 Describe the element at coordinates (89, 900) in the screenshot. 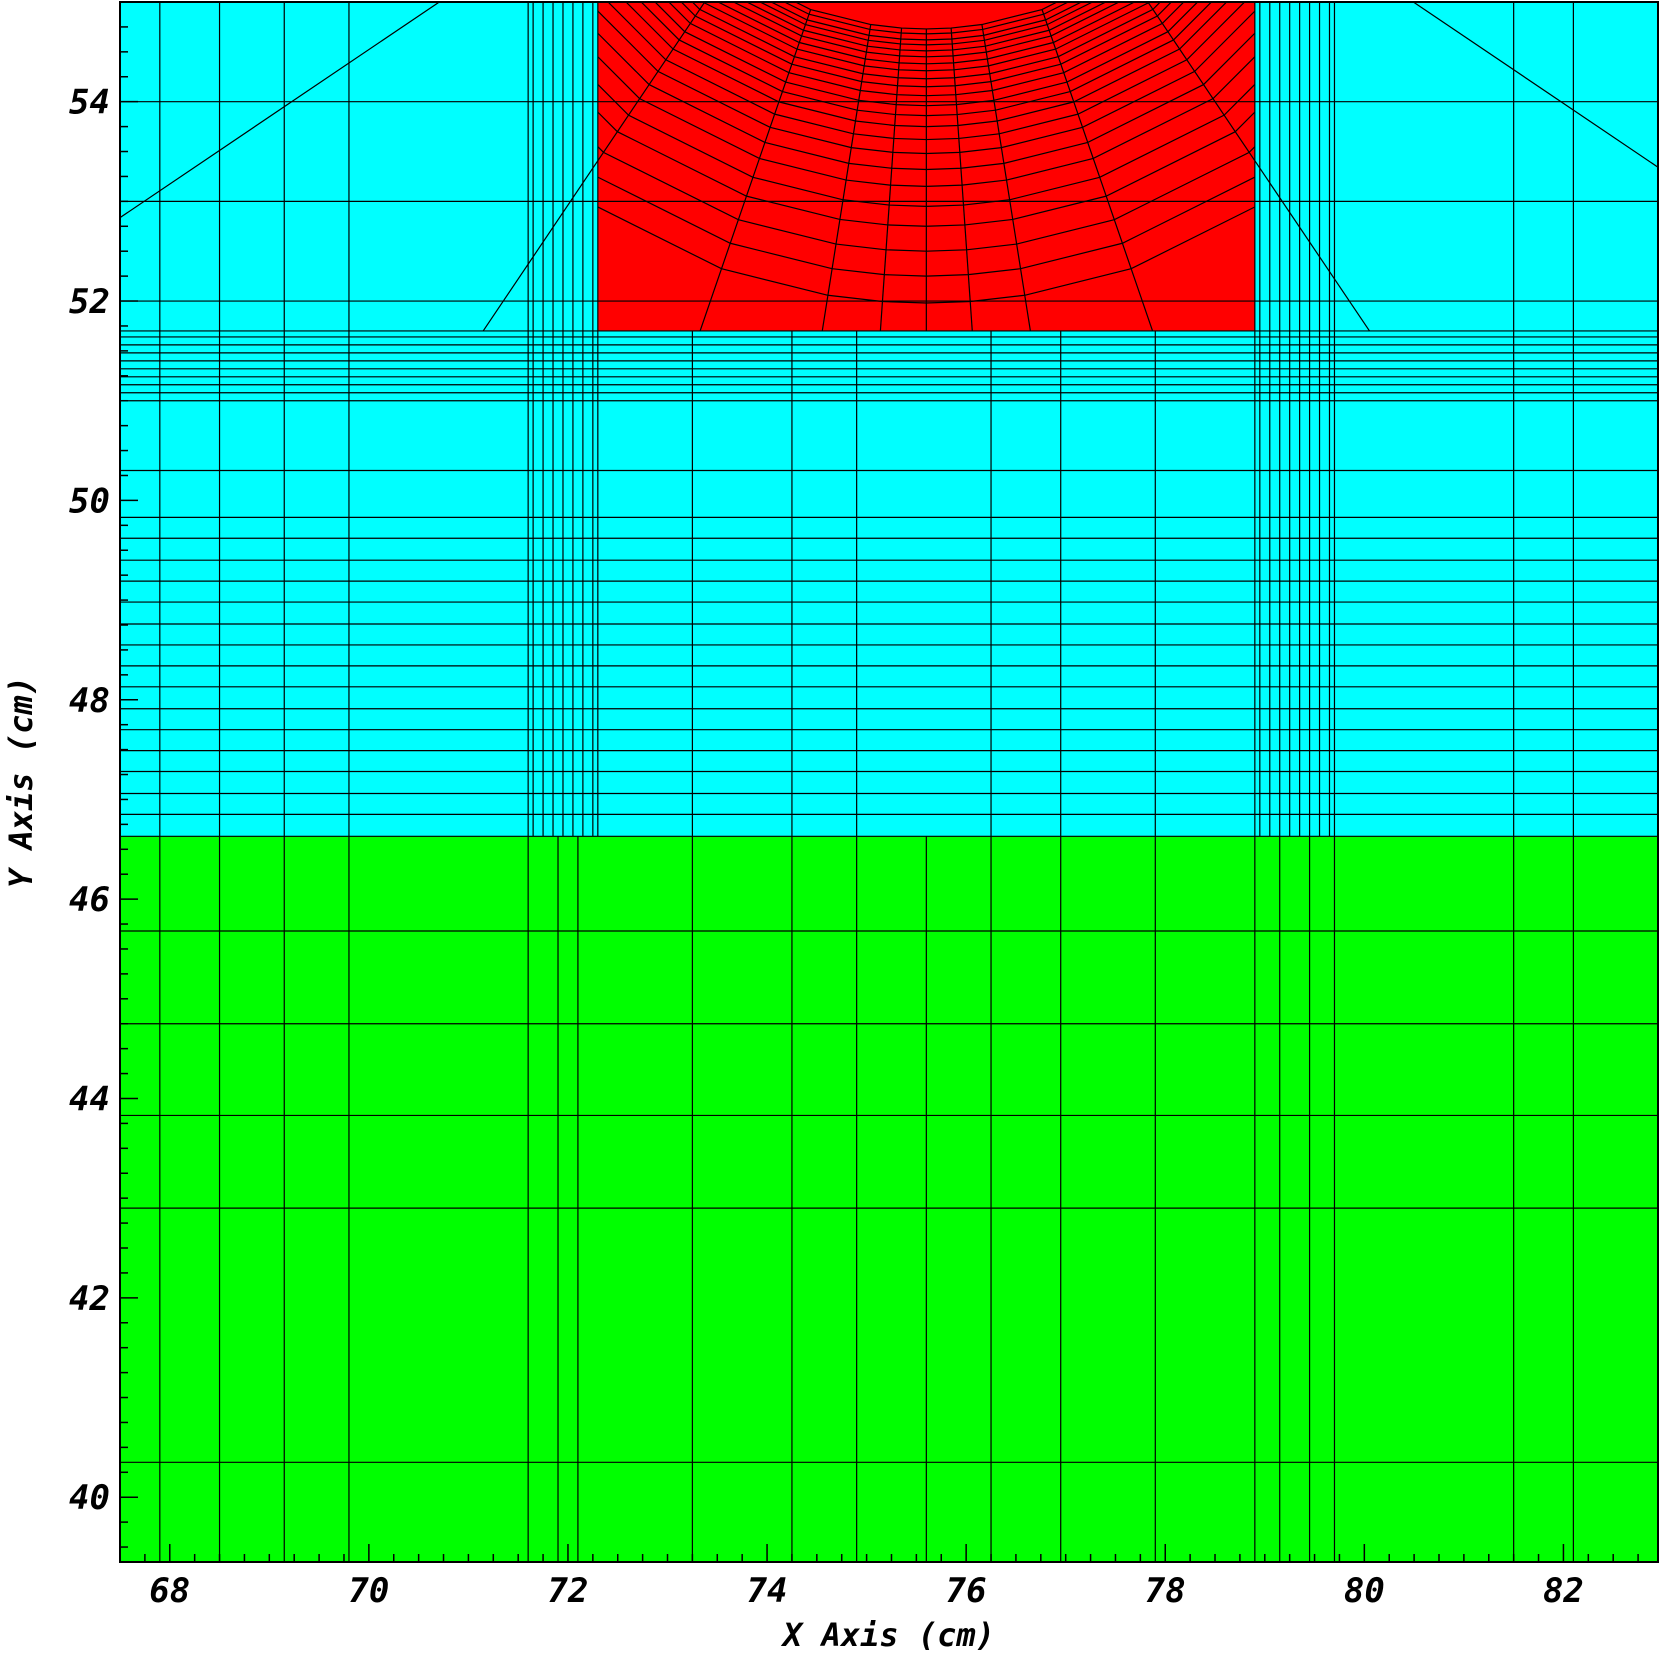

I see `y-tick-label: 46` at that location.